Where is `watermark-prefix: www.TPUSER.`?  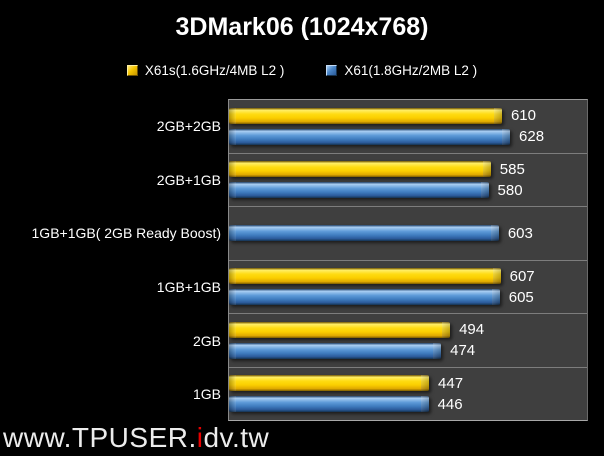 watermark-prefix: www.TPUSER. is located at coordinates (100, 437).